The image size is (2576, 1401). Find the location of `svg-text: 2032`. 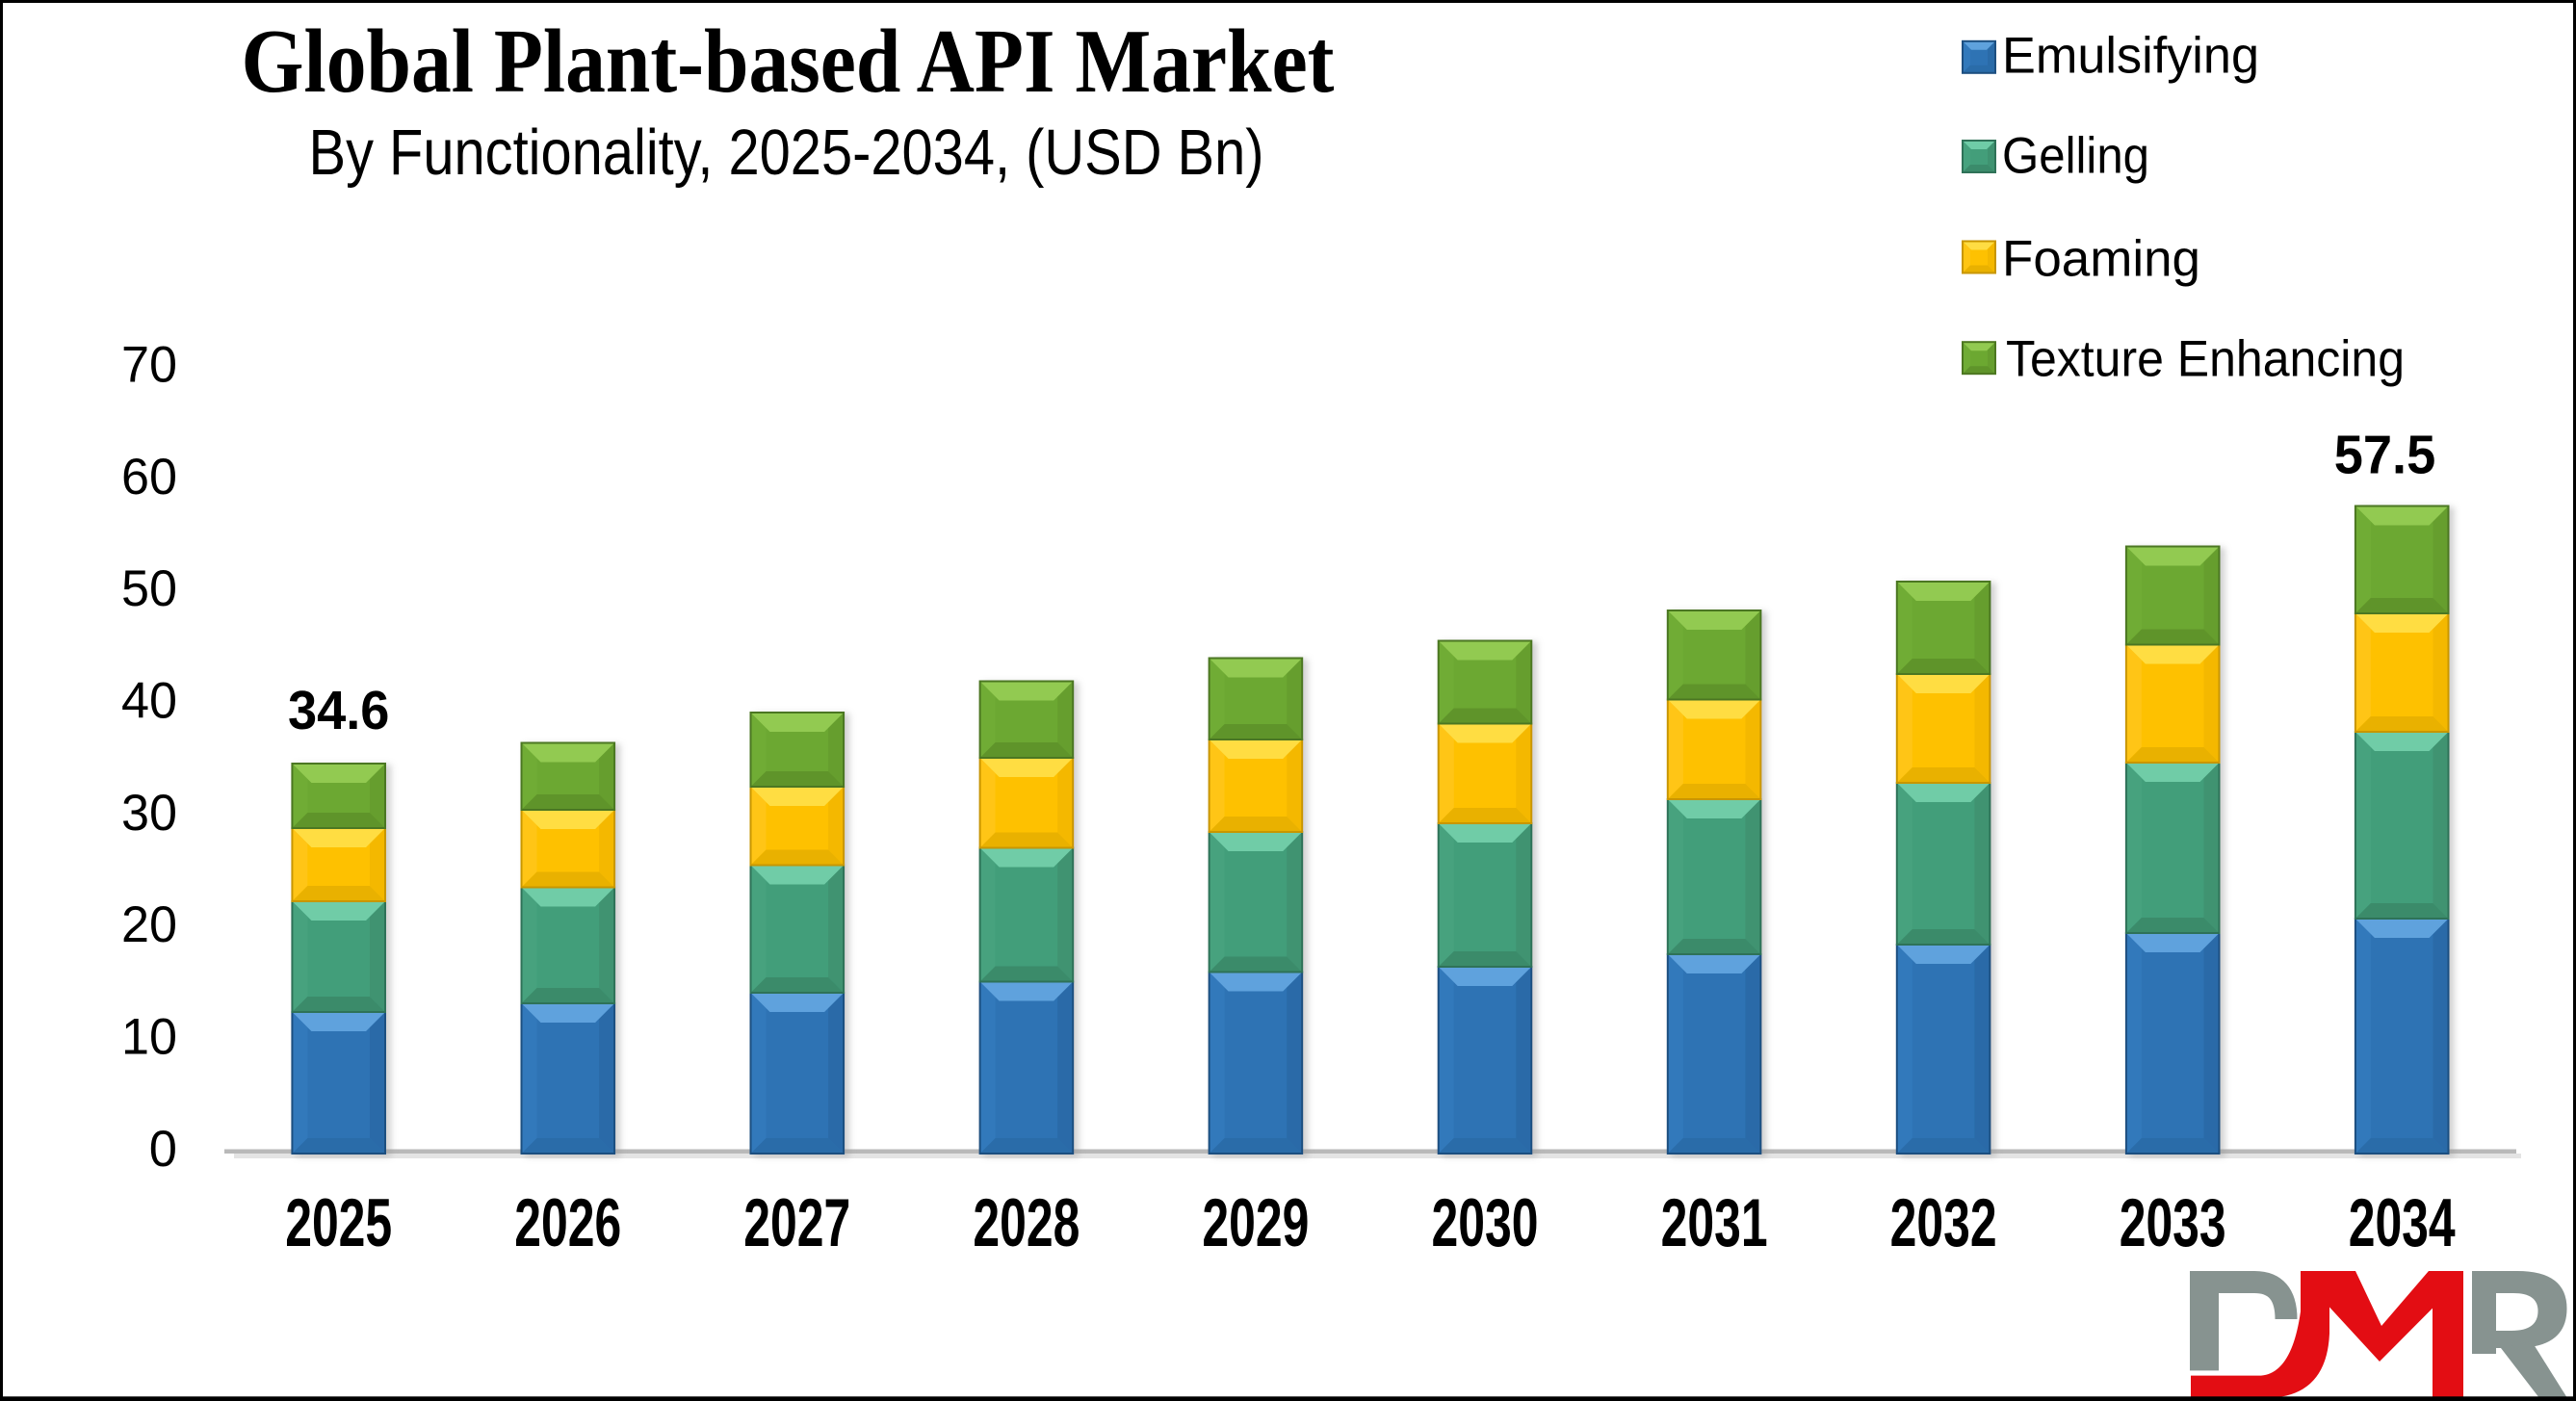

svg-text: 2032 is located at coordinates (1943, 1222).